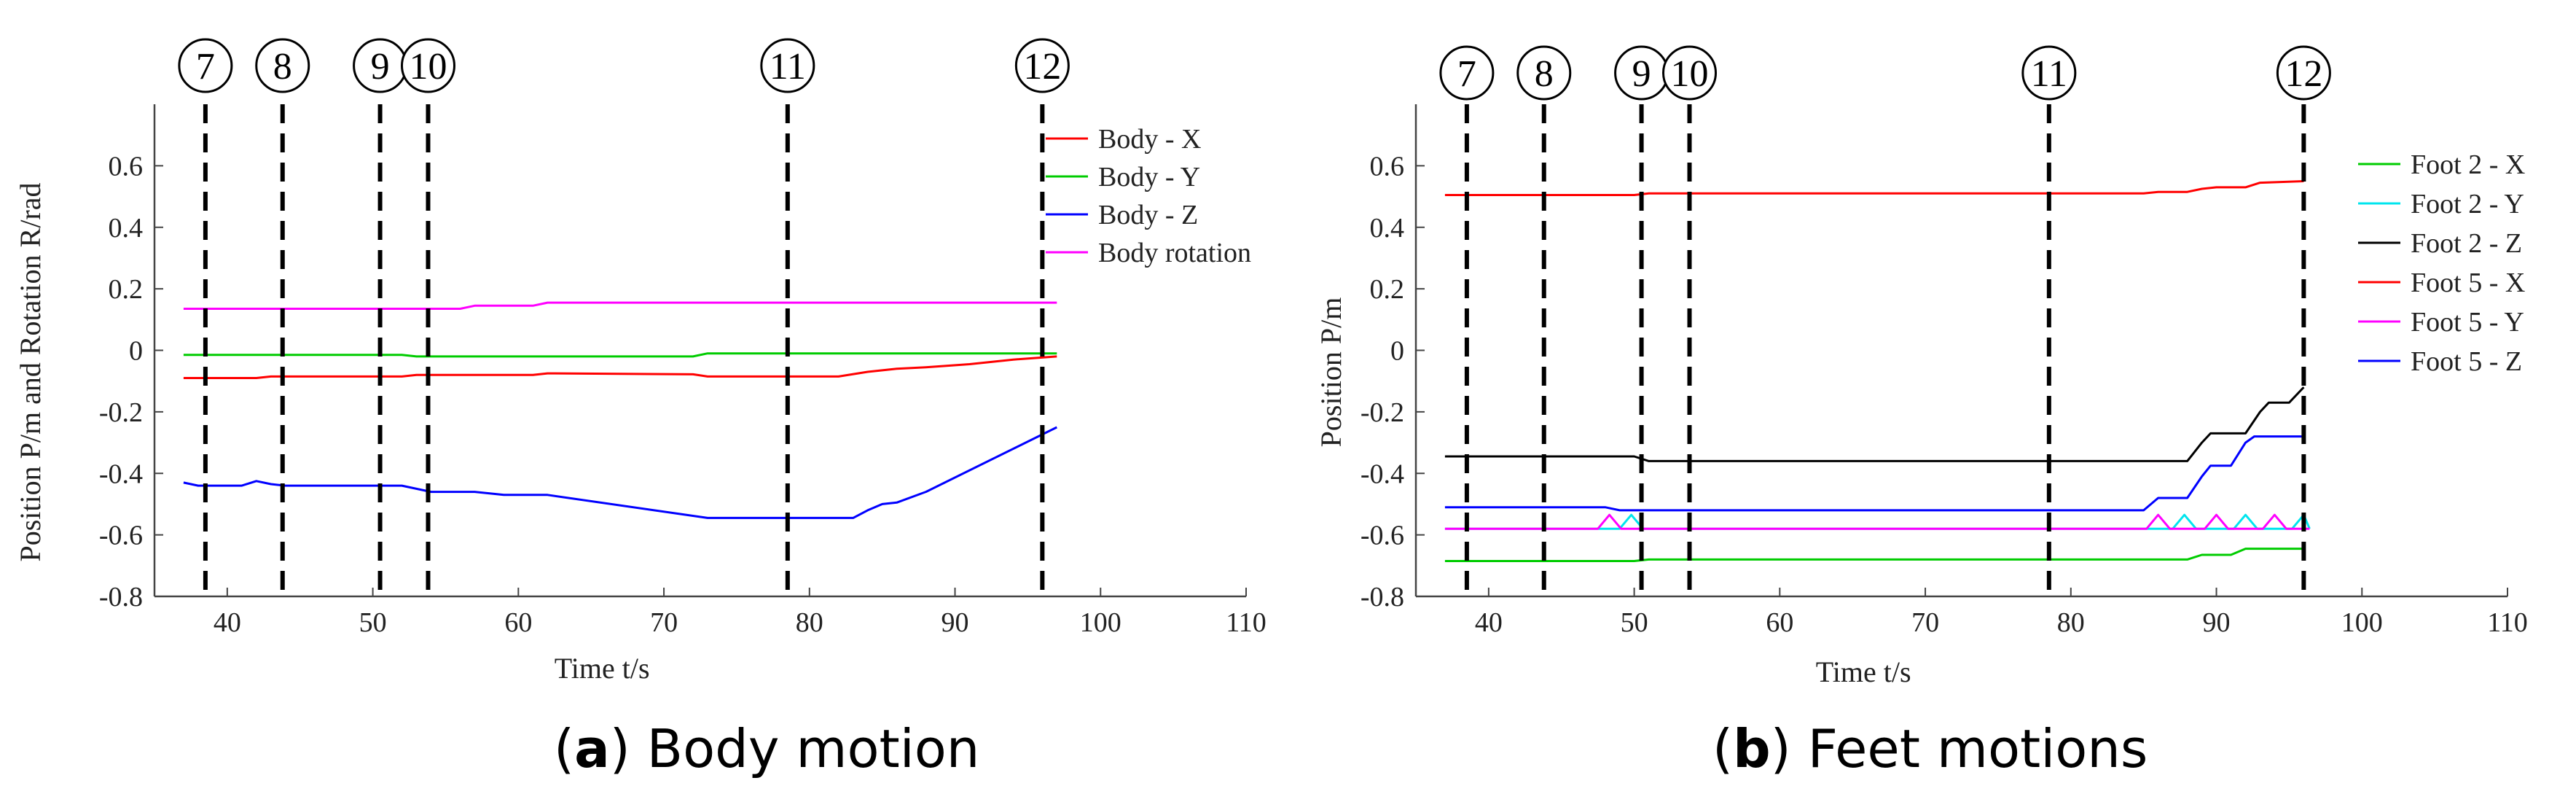  What do you see at coordinates (1148, 215) in the screenshot?
I see `legend-label: Body - Z` at bounding box center [1148, 215].